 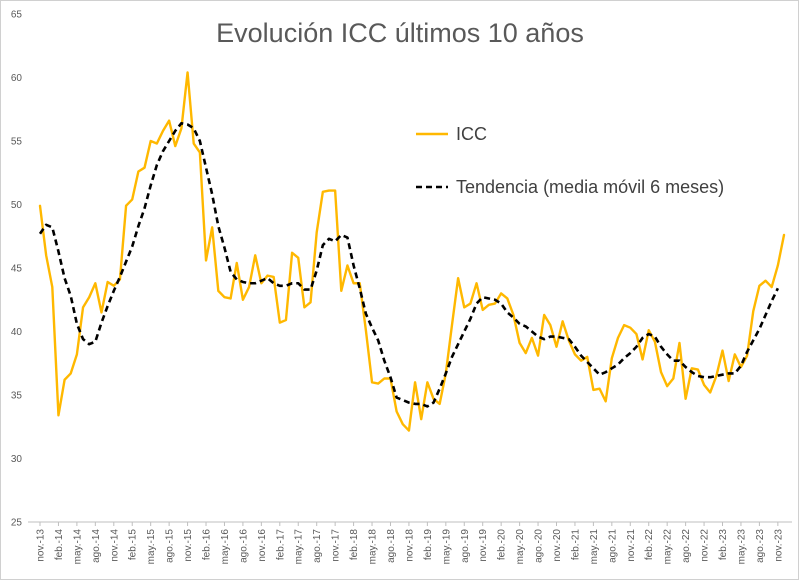 What do you see at coordinates (170, 546) in the screenshot?
I see `x-tick-label: ago.-15` at bounding box center [170, 546].